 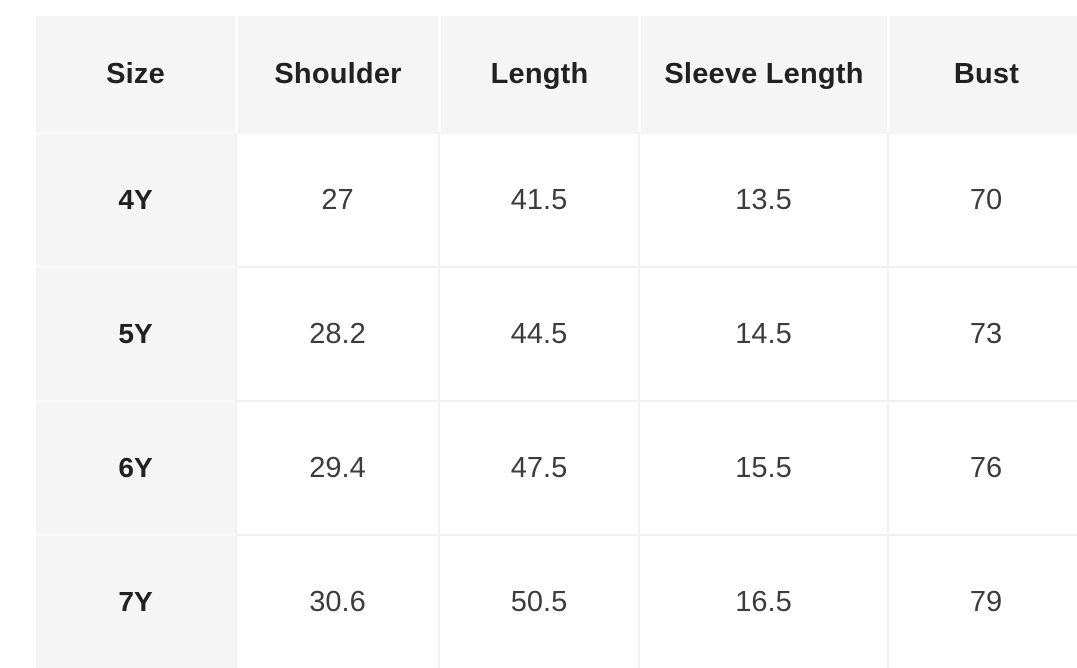 I want to click on shoulder-value: 30.6, so click(x=336, y=601).